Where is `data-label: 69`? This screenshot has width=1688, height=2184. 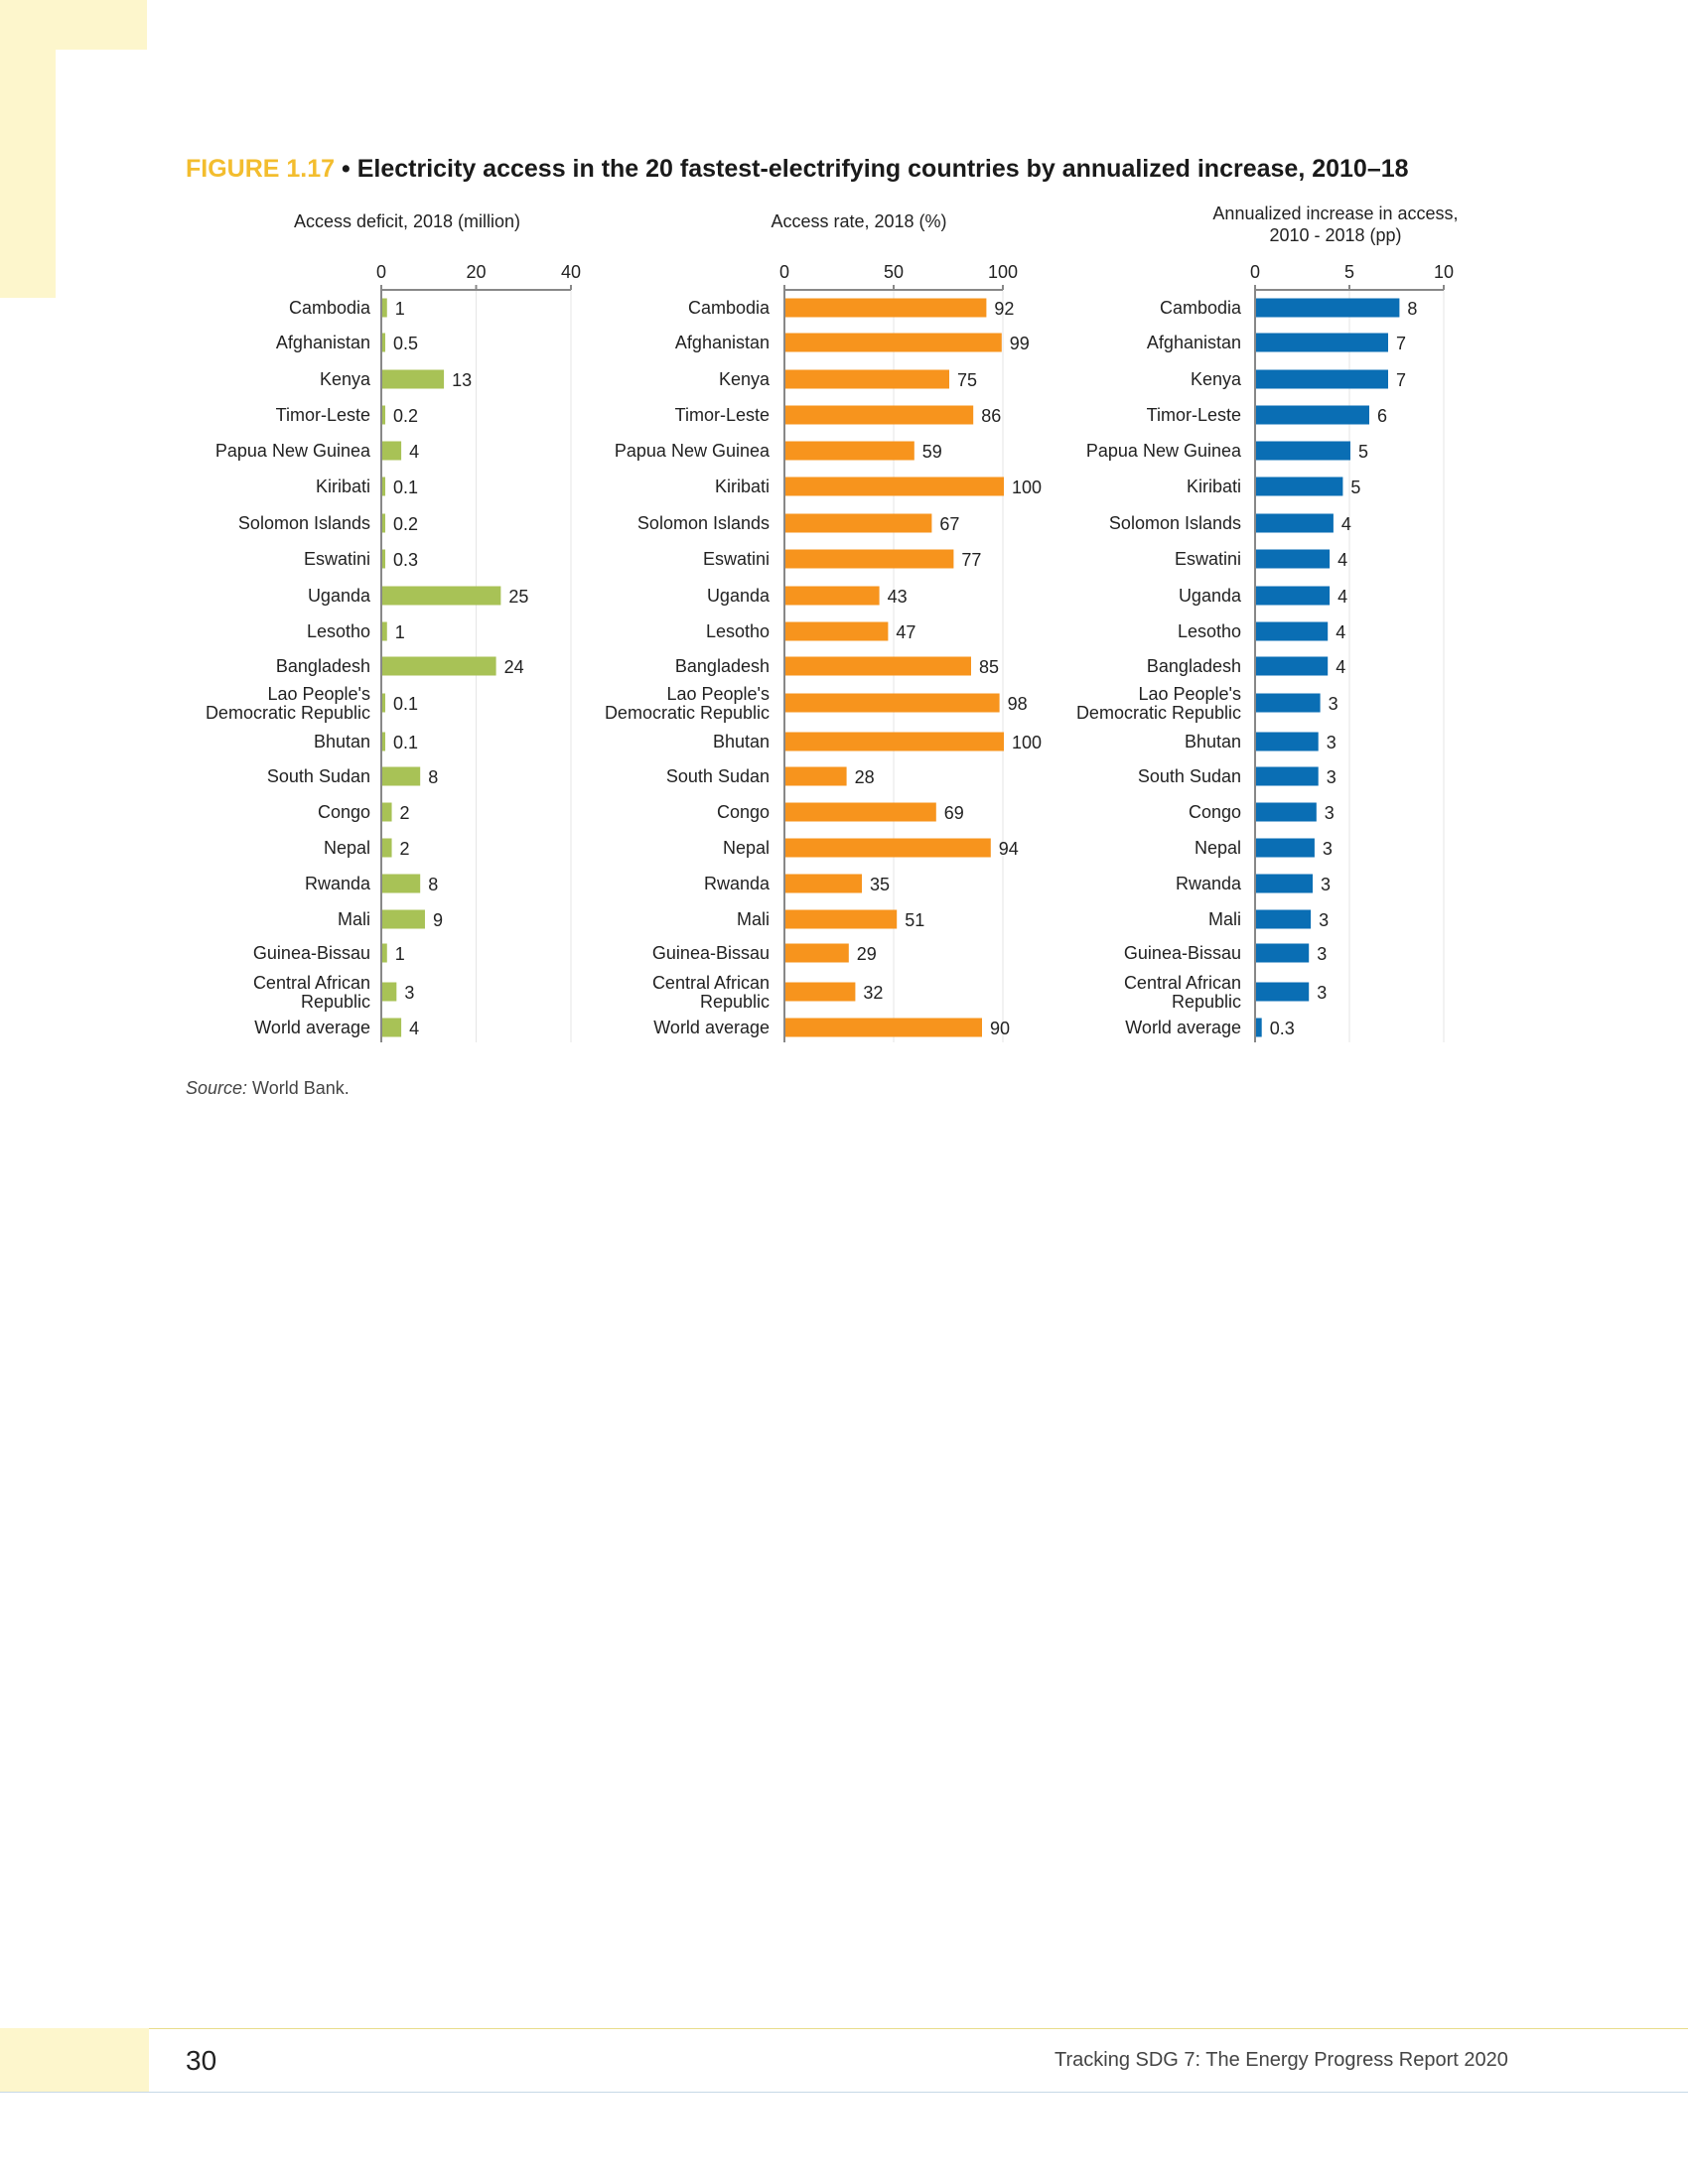
data-label: 69 is located at coordinates (954, 813).